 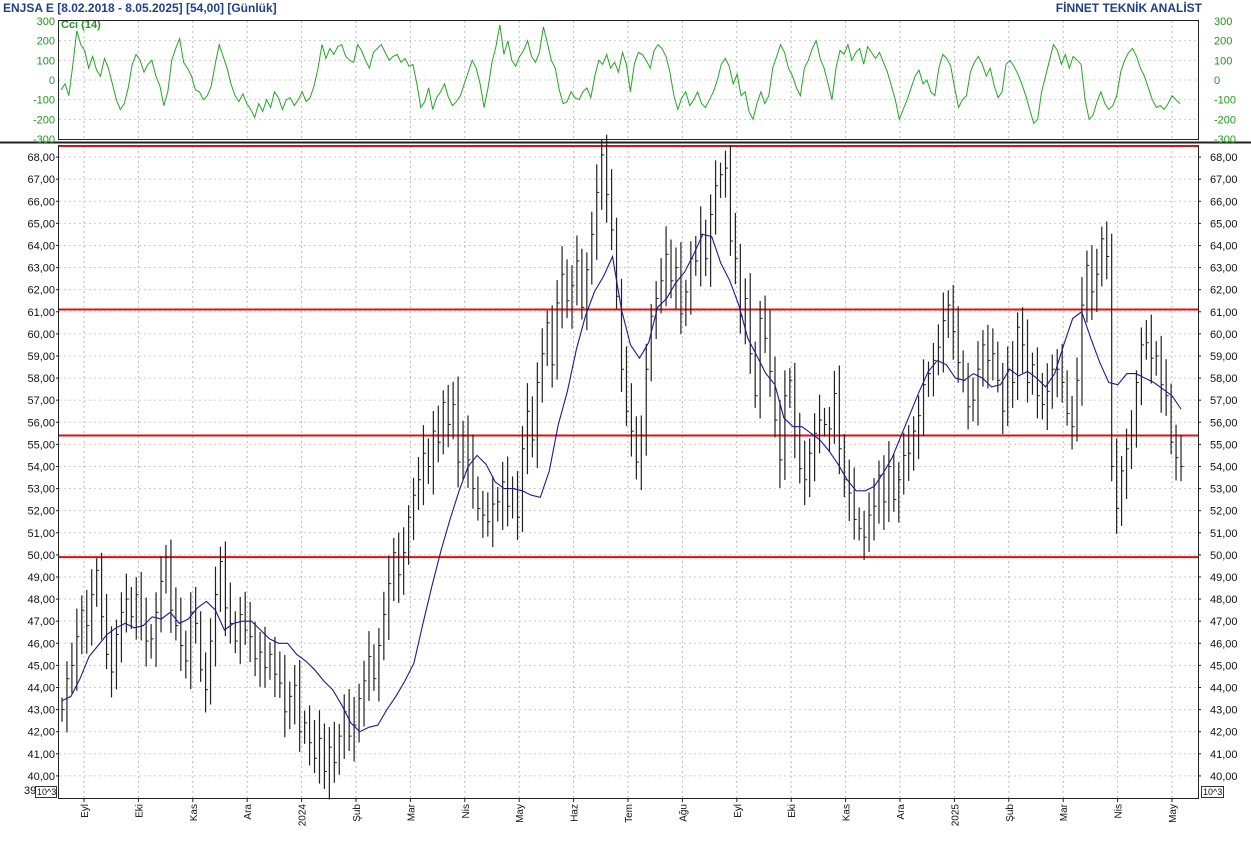 I want to click on cci-y-tick-left: -200, so click(x=44, y=120).